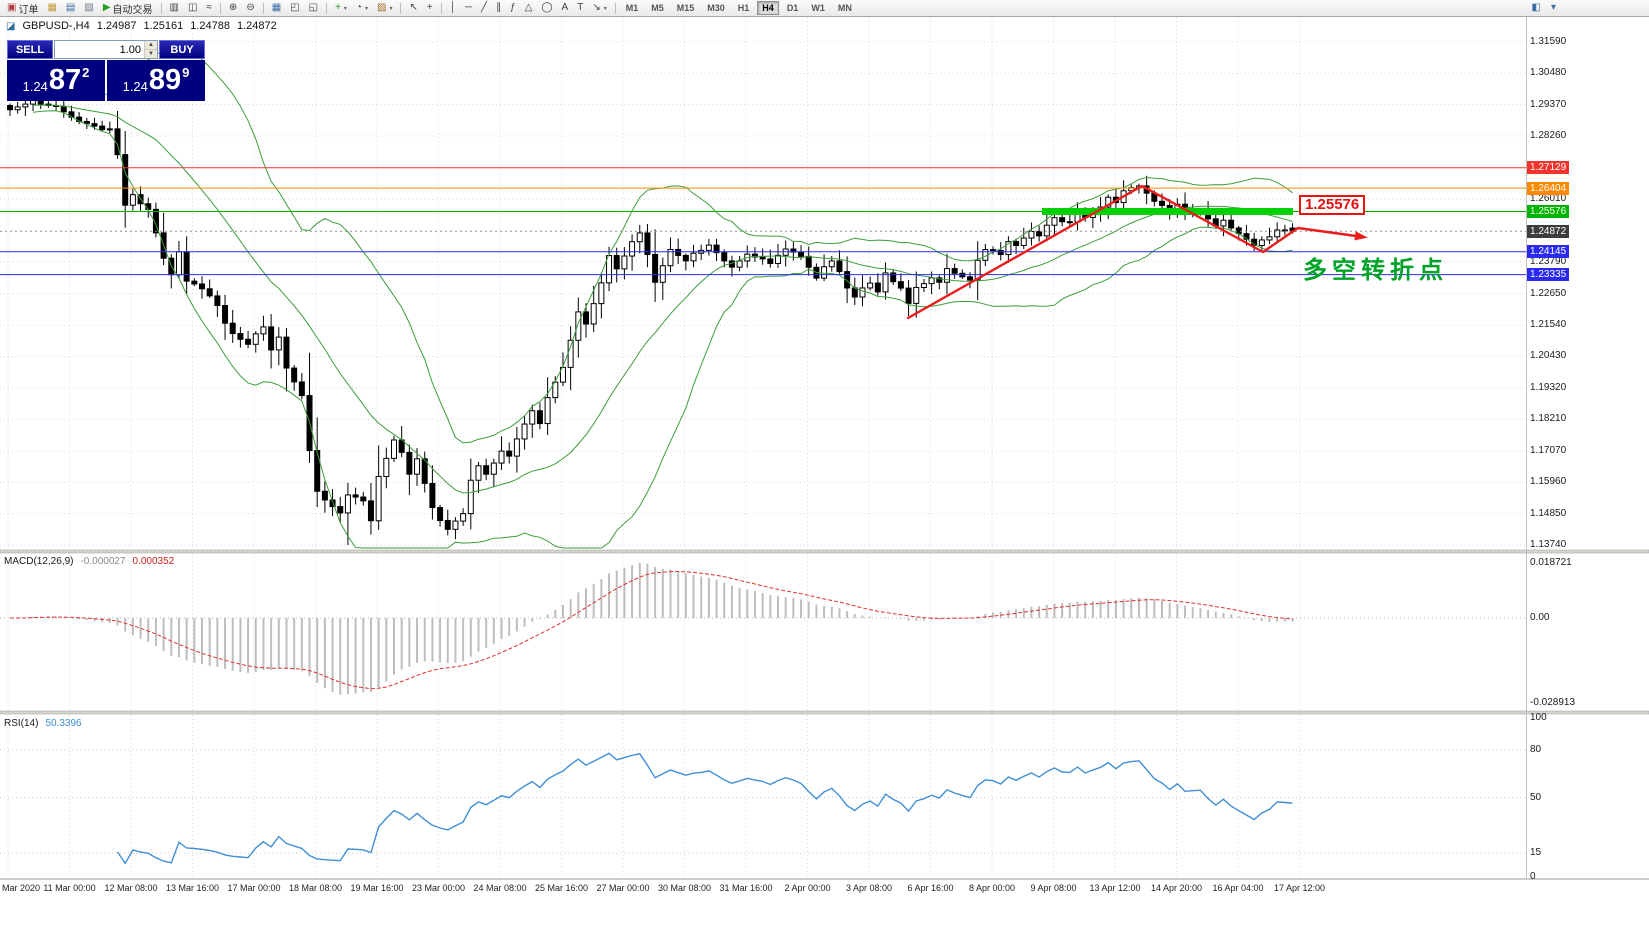  What do you see at coordinates (135, 86) in the screenshot?
I see `ask-prefix: 1.24` at bounding box center [135, 86].